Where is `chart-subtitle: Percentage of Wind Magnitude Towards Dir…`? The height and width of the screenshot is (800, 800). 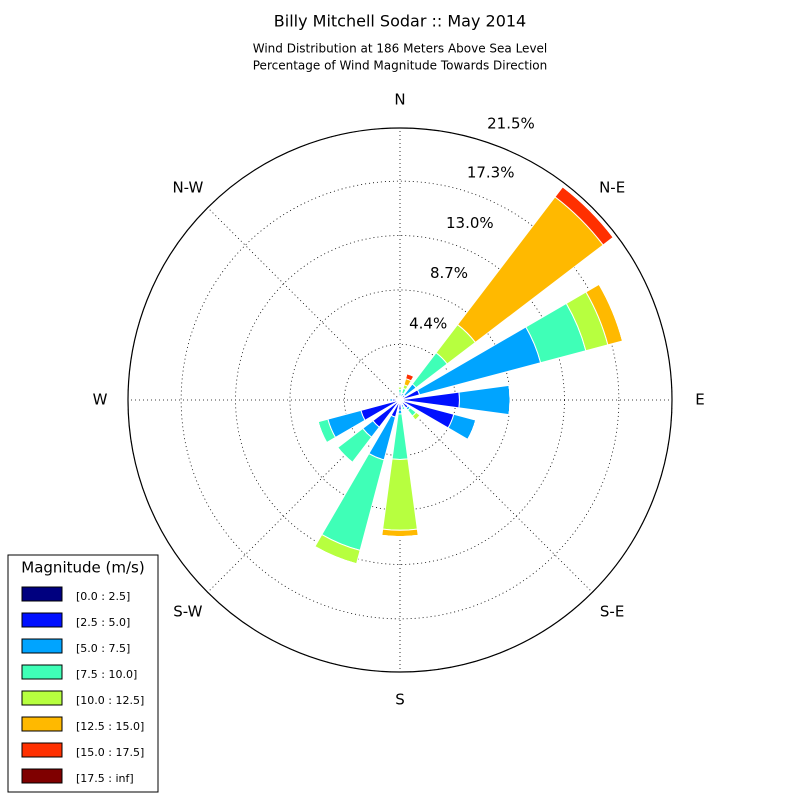
chart-subtitle: Percentage of Wind Magnitude Towards Dir… is located at coordinates (400, 66).